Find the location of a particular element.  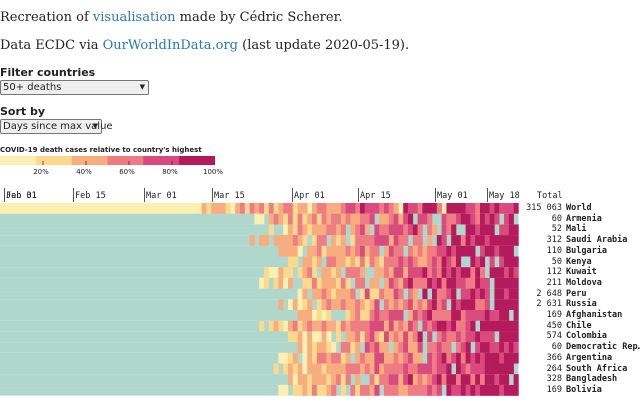

legend-color-bar is located at coordinates (107, 160).